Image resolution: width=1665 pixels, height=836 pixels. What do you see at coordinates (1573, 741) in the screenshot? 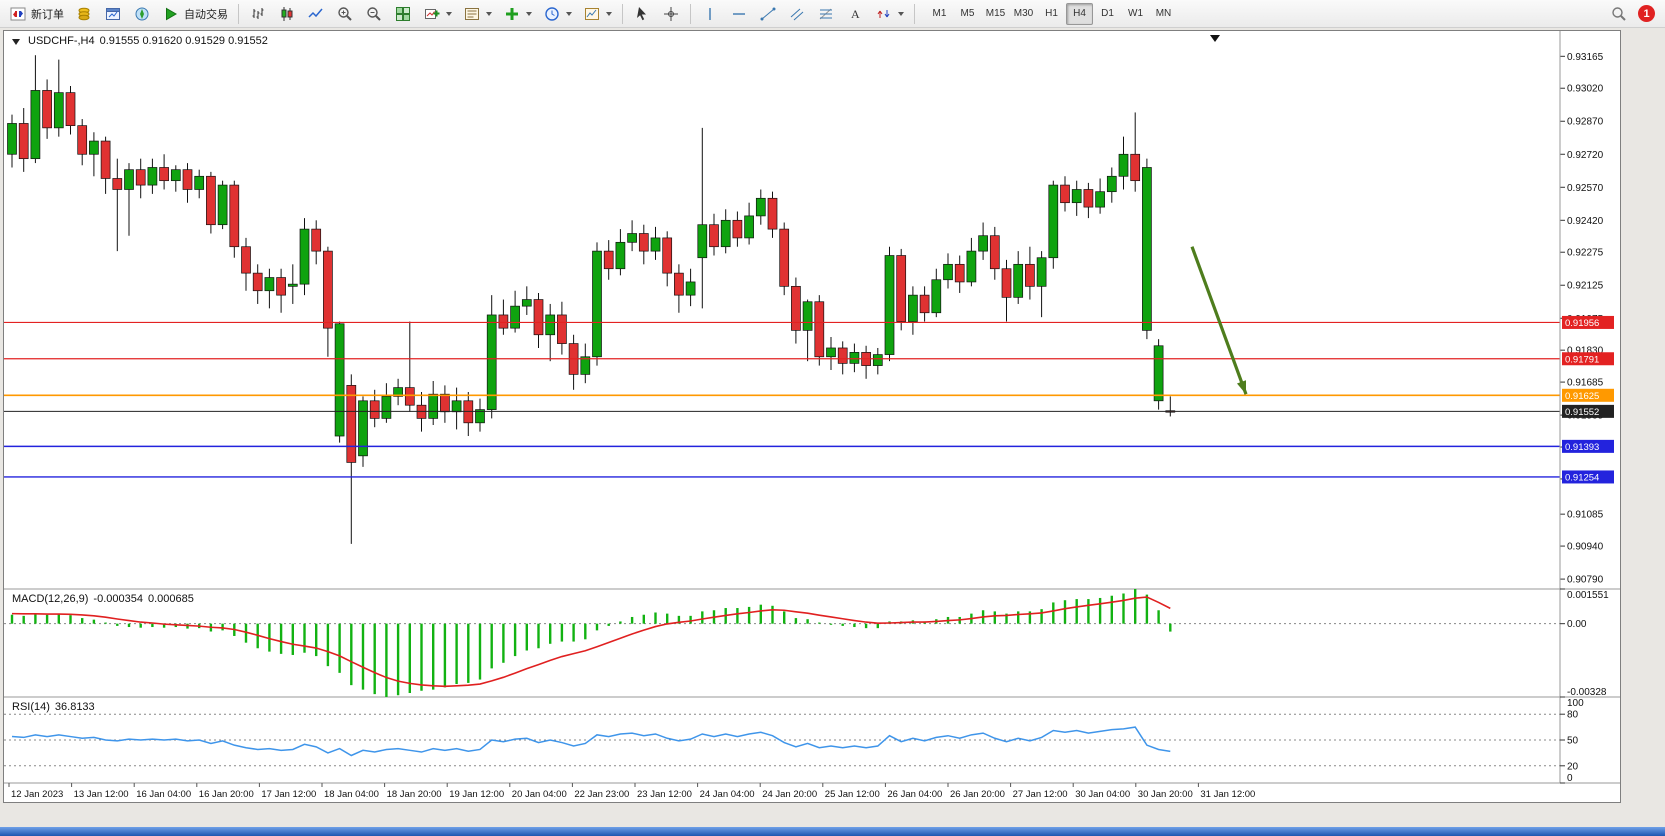
I see `svg-text: 50` at bounding box center [1573, 741].